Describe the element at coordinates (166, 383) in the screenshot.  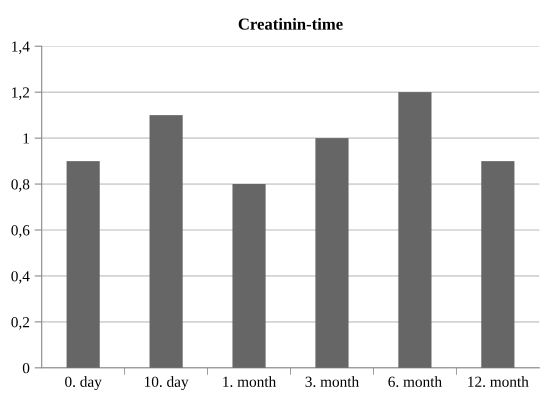
I see `x-tick-label: 10. day` at that location.